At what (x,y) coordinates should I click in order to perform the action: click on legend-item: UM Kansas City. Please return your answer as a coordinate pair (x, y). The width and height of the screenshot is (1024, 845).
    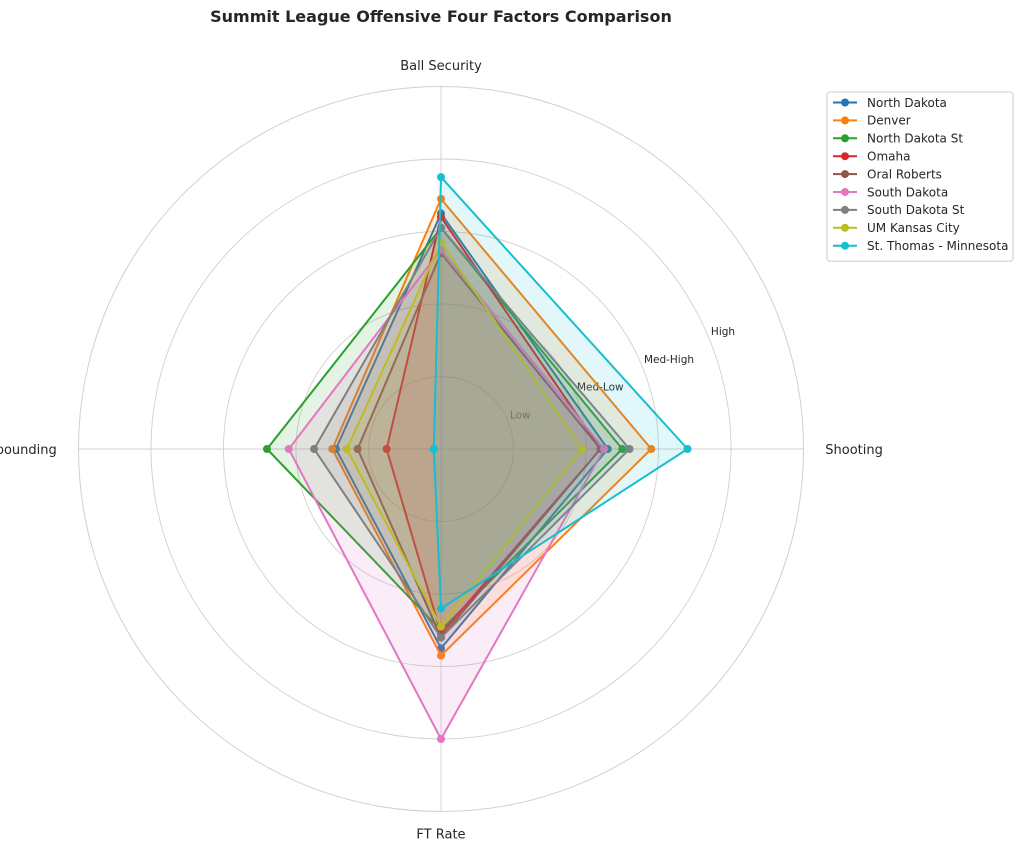
    Looking at the image, I should click on (896, 228).